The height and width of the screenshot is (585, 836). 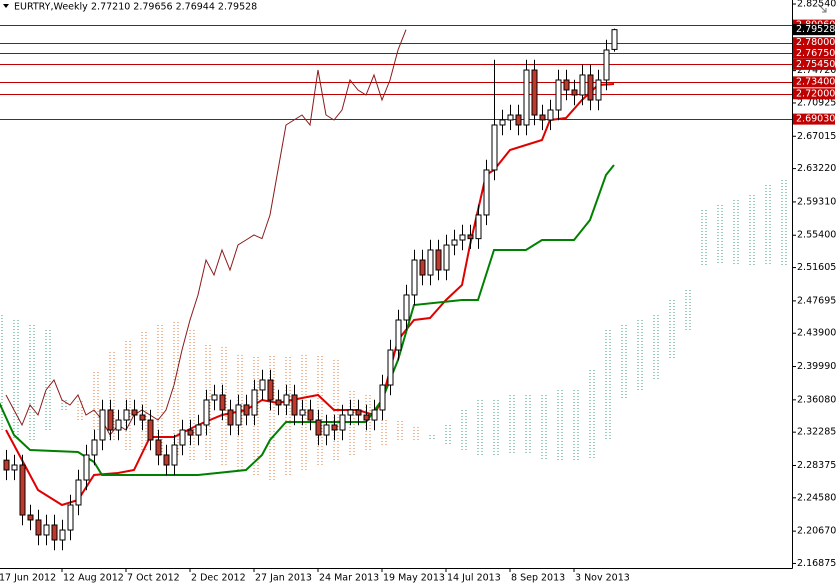 What do you see at coordinates (349, 578) in the screenshot?
I see `x-tick-label: 24 Mar 2013` at bounding box center [349, 578].